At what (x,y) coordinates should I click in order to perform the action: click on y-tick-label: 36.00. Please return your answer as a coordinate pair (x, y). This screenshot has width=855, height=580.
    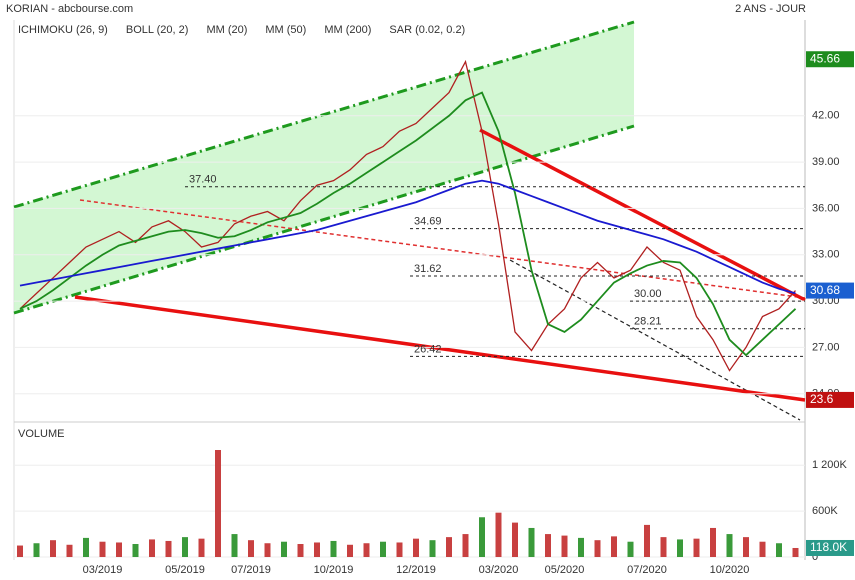
    Looking at the image, I should click on (826, 208).